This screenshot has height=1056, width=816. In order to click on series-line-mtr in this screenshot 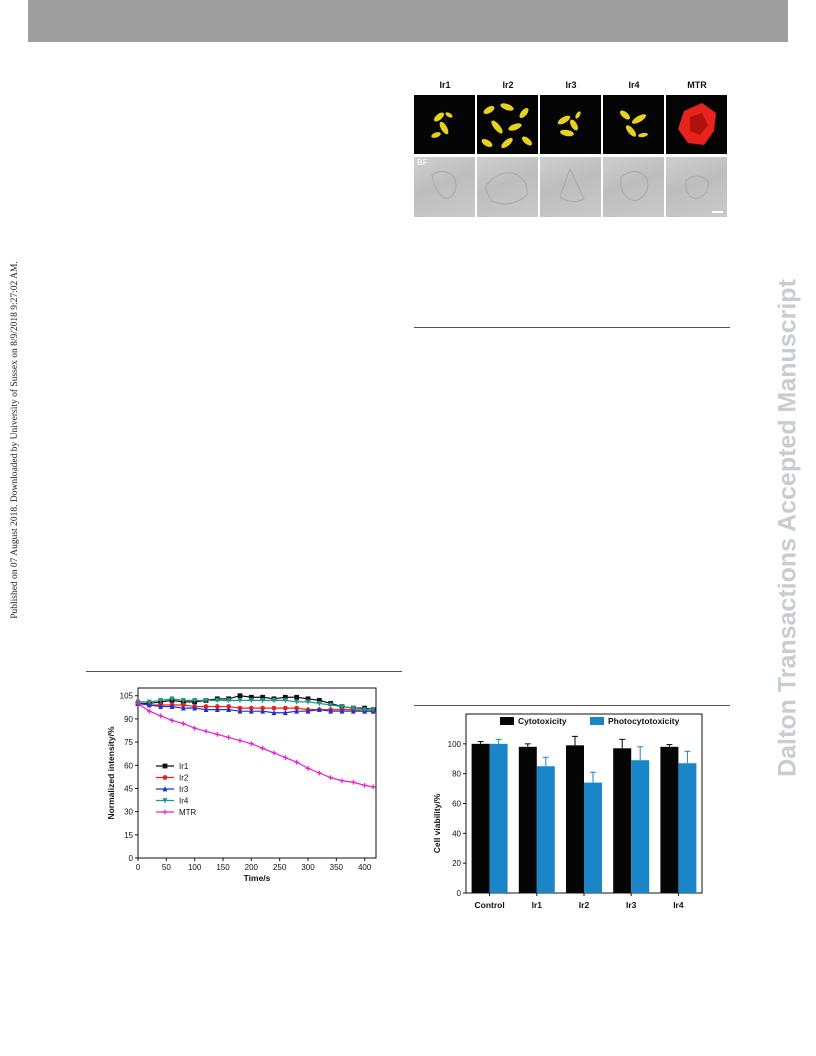, I will do `click(255, 745)`.